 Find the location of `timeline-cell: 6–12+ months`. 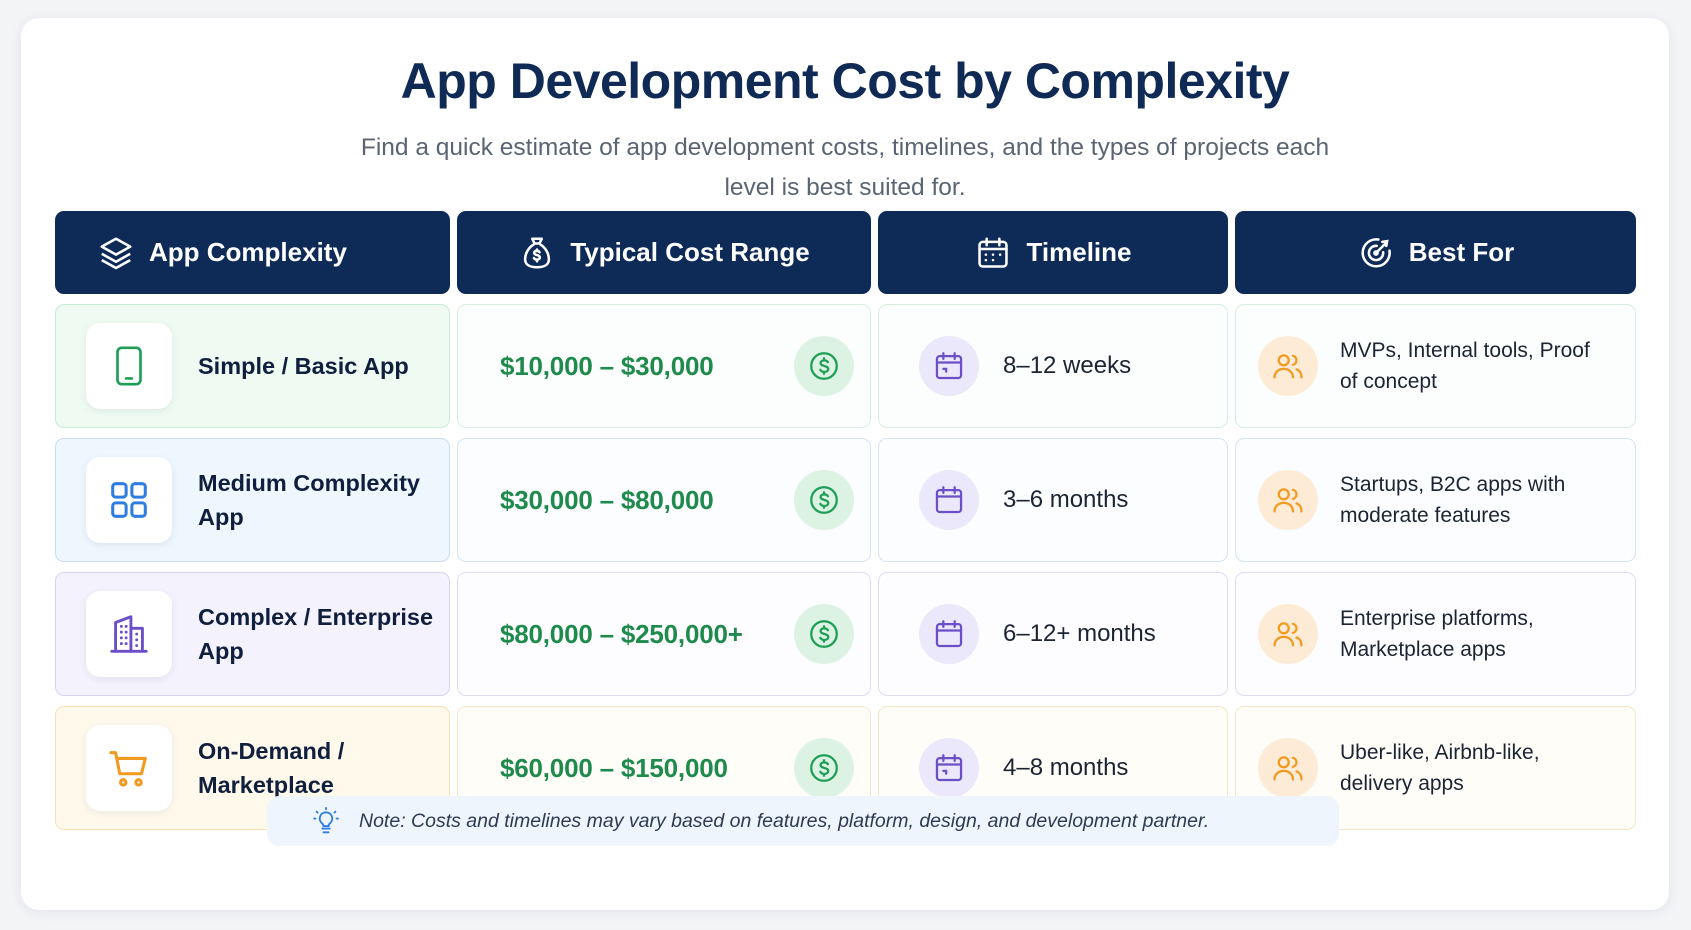

timeline-cell: 6–12+ months is located at coordinates (1053, 634).